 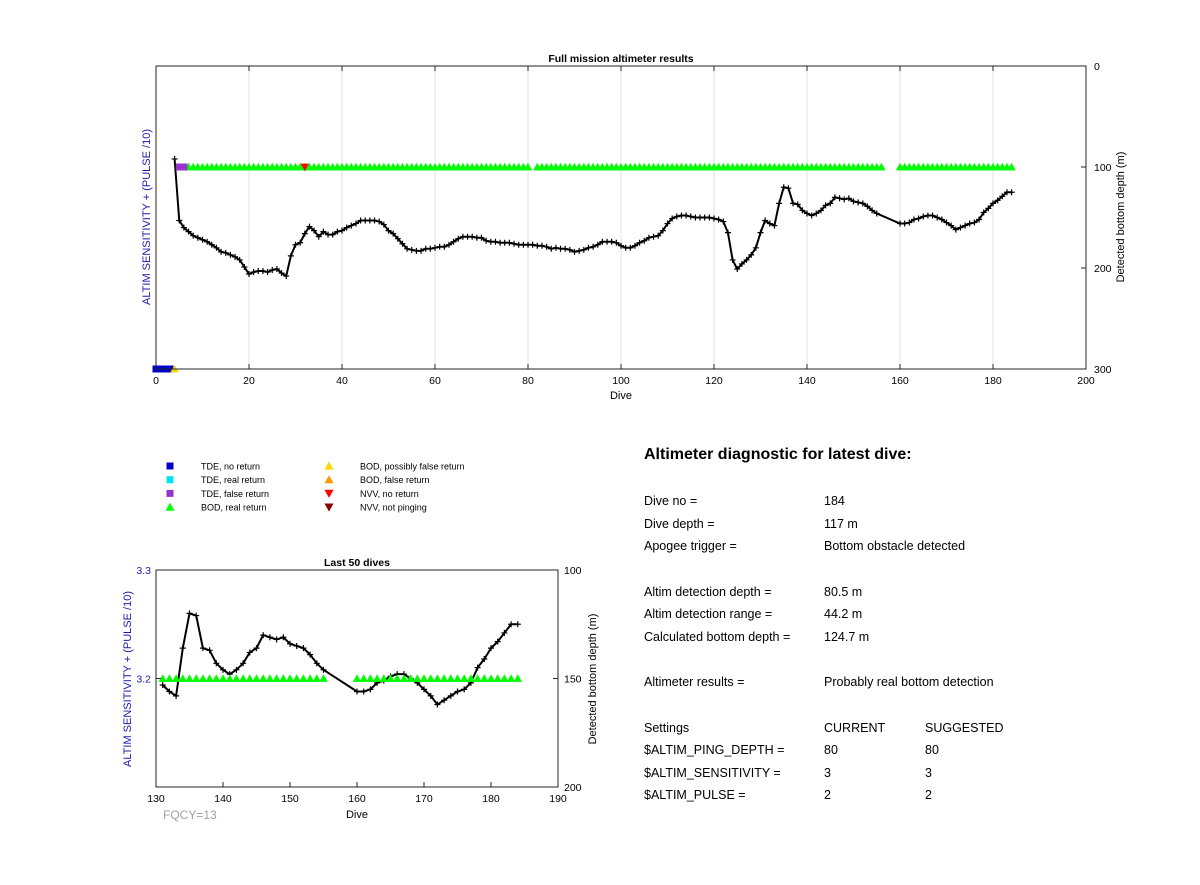 I want to click on x-tick-label: 100, so click(x=621, y=381).